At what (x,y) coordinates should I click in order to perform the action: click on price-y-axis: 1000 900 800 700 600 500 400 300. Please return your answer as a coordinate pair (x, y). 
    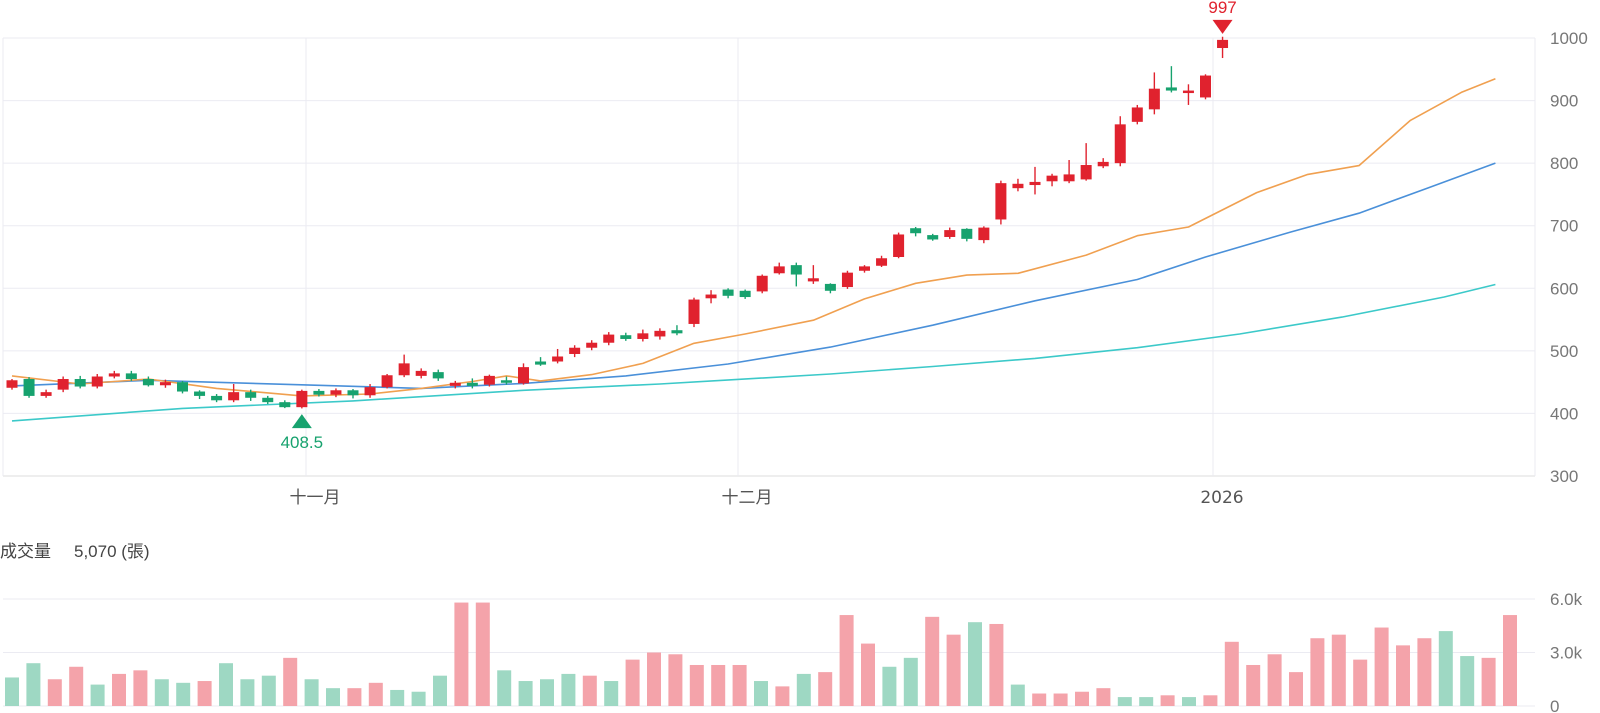
    Looking at the image, I should click on (1569, 257).